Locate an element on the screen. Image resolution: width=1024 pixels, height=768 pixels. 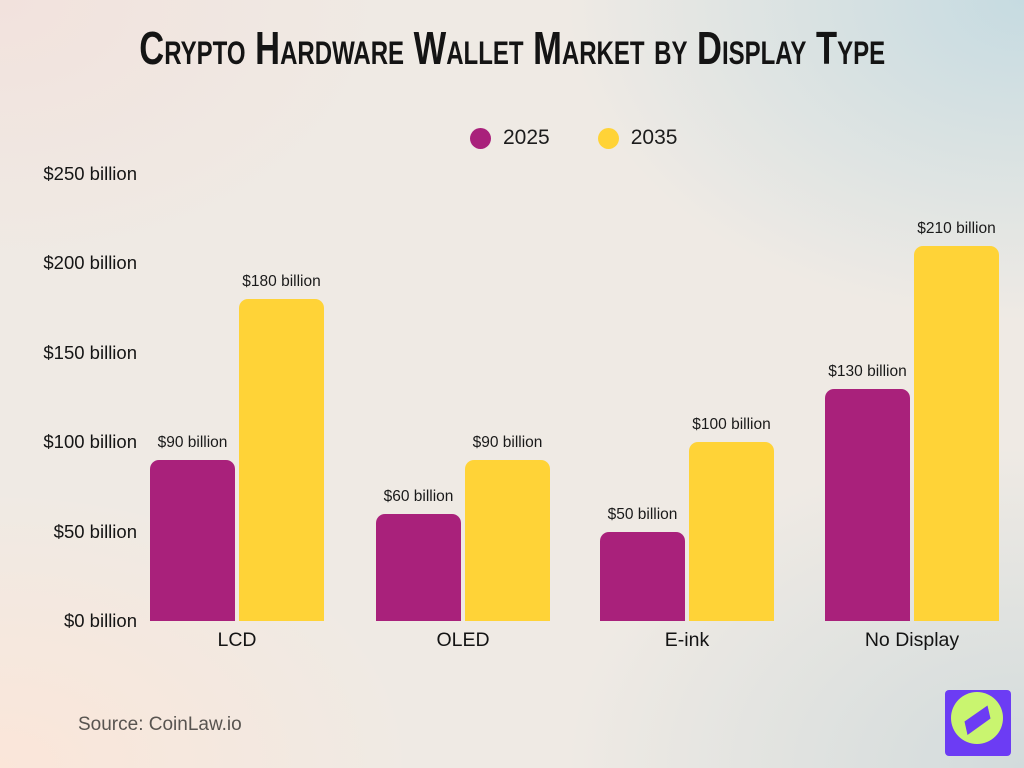
value-label-2025-oled: $60 billion is located at coordinates (418, 496).